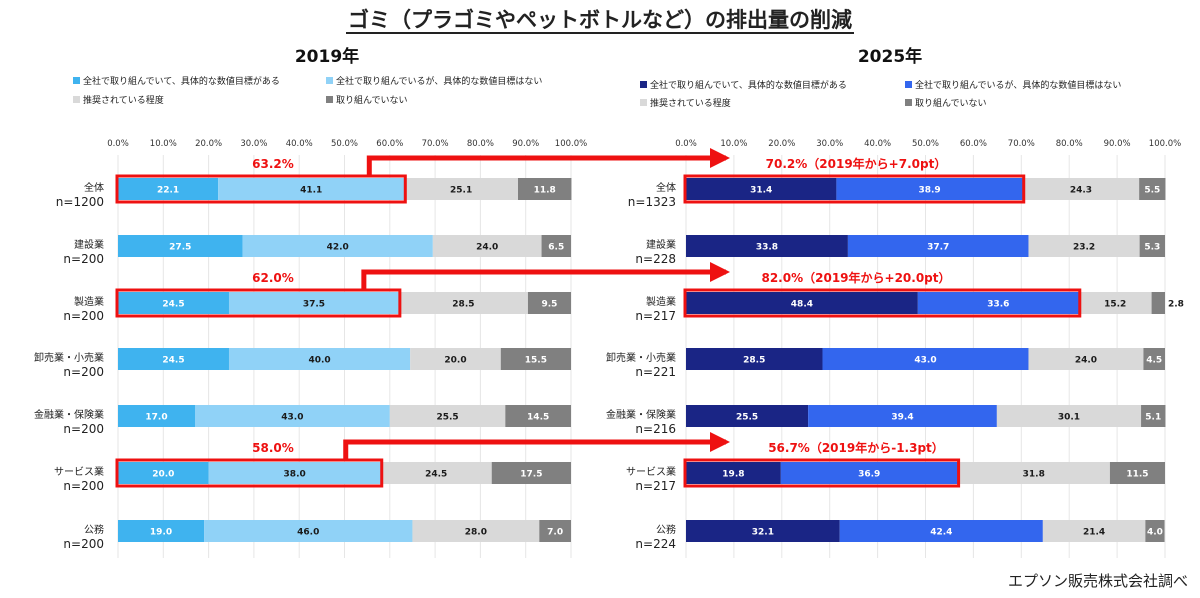 The width and height of the screenshot is (1200, 598). I want to click on data-label: 37.7, so click(938, 248).